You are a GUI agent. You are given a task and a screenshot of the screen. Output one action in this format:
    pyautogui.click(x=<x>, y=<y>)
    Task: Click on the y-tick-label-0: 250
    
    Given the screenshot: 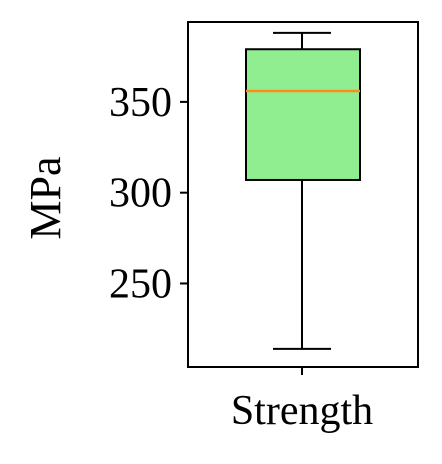 What is the action you would take?
    pyautogui.click(x=140, y=284)
    